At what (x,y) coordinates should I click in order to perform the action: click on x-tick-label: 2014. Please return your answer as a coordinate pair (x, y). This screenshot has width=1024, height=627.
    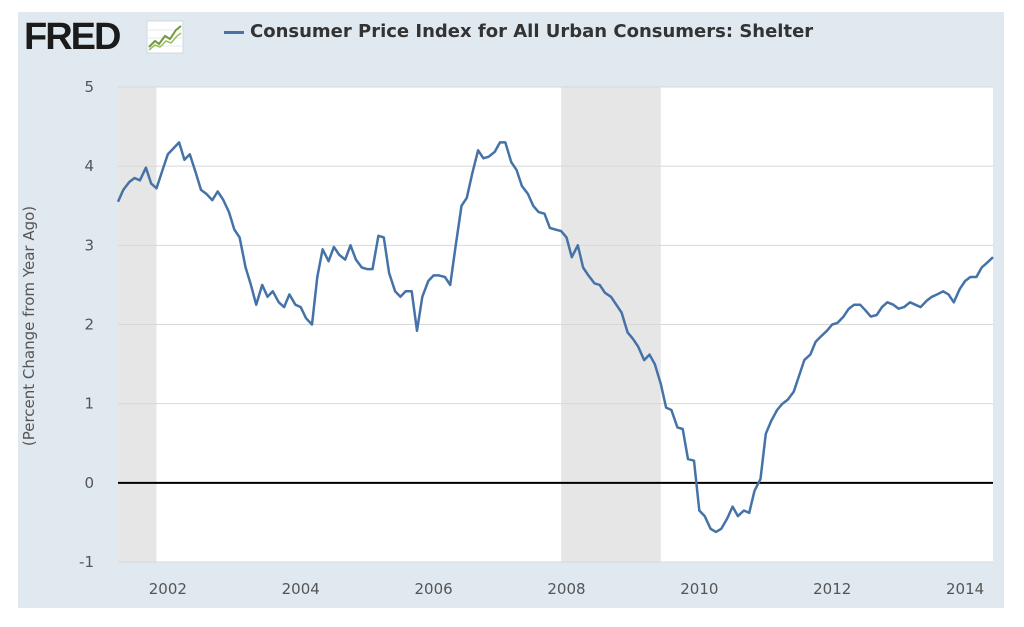
    Looking at the image, I should click on (965, 589).